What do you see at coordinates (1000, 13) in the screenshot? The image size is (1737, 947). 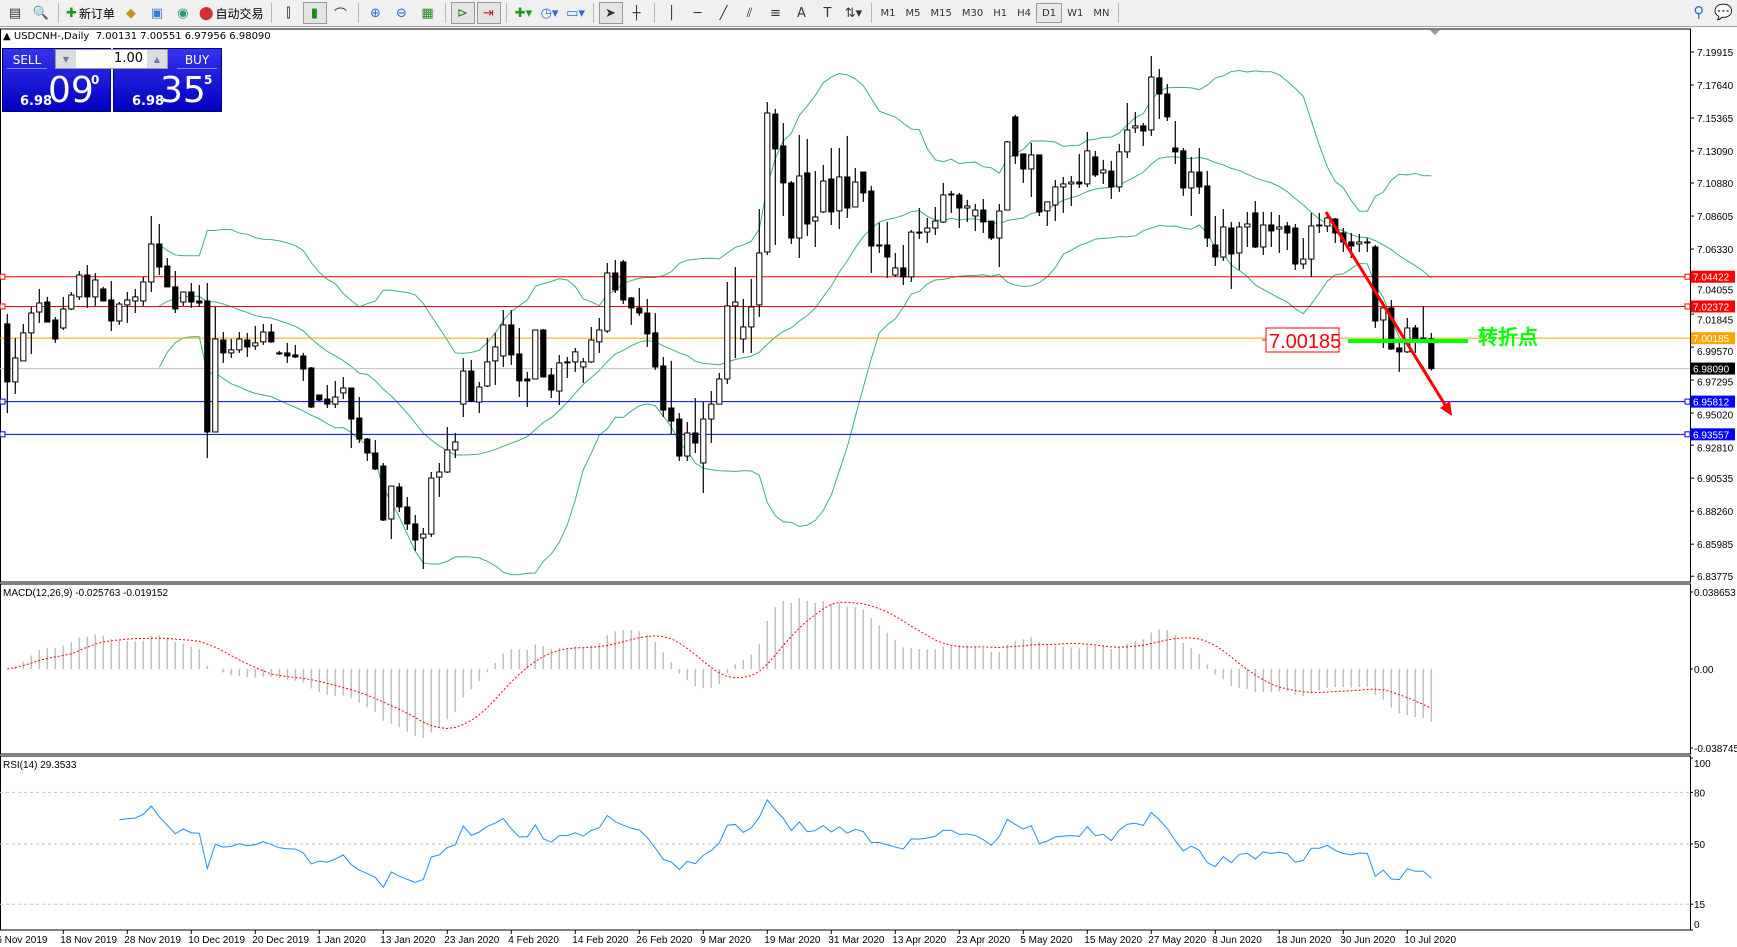 I see `timeframe-h1: H1` at bounding box center [1000, 13].